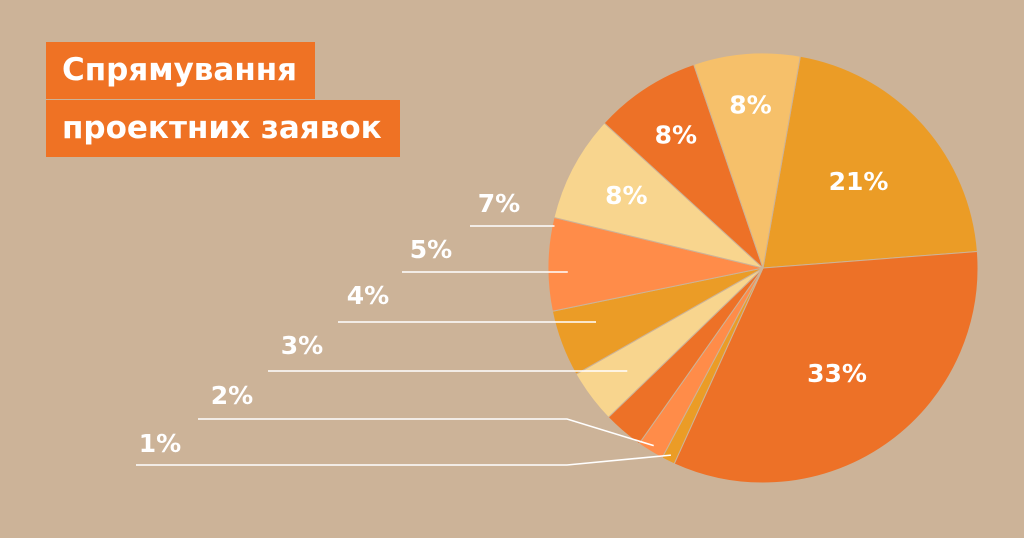  Describe the element at coordinates (837, 373) in the screenshot. I see `slice-label-2: 33%` at that location.